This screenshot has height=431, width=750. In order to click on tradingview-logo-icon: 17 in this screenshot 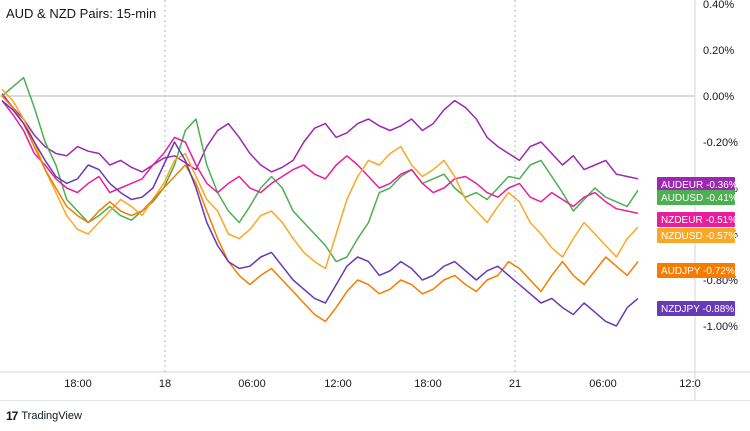, I will do `click(12, 416)`.